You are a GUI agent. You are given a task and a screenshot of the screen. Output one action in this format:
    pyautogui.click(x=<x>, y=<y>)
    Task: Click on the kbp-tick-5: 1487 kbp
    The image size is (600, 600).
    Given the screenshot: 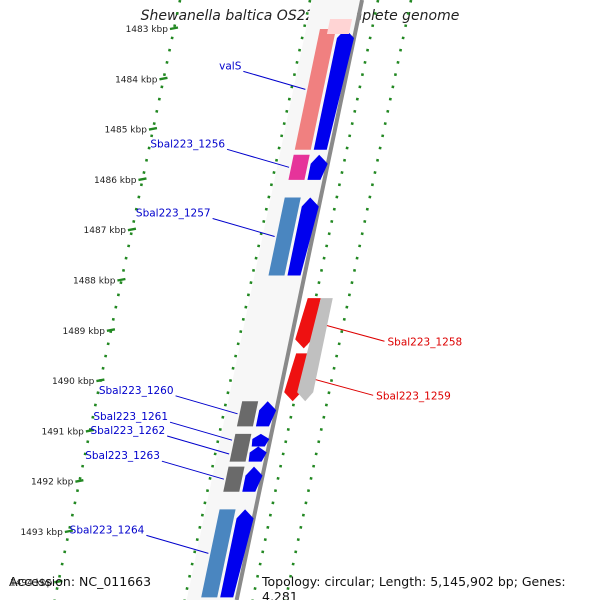 What is the action you would take?
    pyautogui.click(x=110, y=231)
    